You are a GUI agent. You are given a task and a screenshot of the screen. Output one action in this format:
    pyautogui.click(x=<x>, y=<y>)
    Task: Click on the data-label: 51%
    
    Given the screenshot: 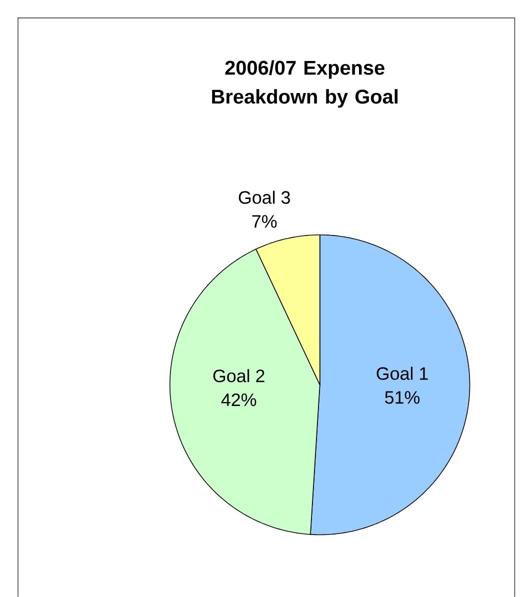 What is the action you would take?
    pyautogui.click(x=402, y=397)
    